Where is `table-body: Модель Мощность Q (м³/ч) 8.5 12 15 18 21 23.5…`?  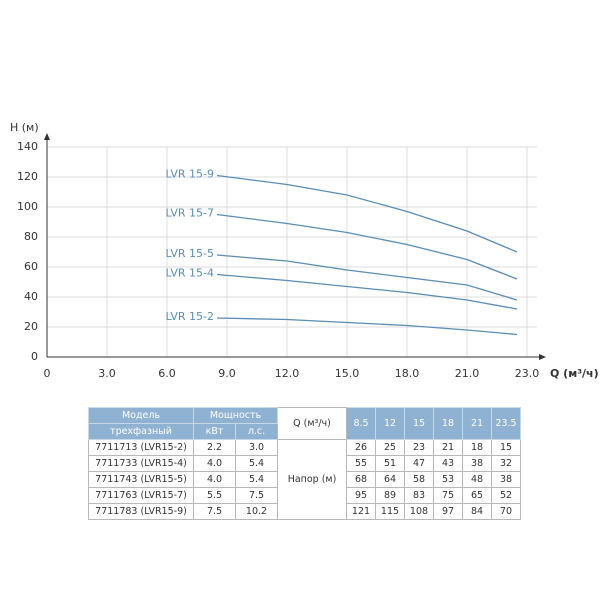 table-body: Модель Мощность Q (м³/ч) 8.5 12 15 18 21 23.5… is located at coordinates (304, 463).